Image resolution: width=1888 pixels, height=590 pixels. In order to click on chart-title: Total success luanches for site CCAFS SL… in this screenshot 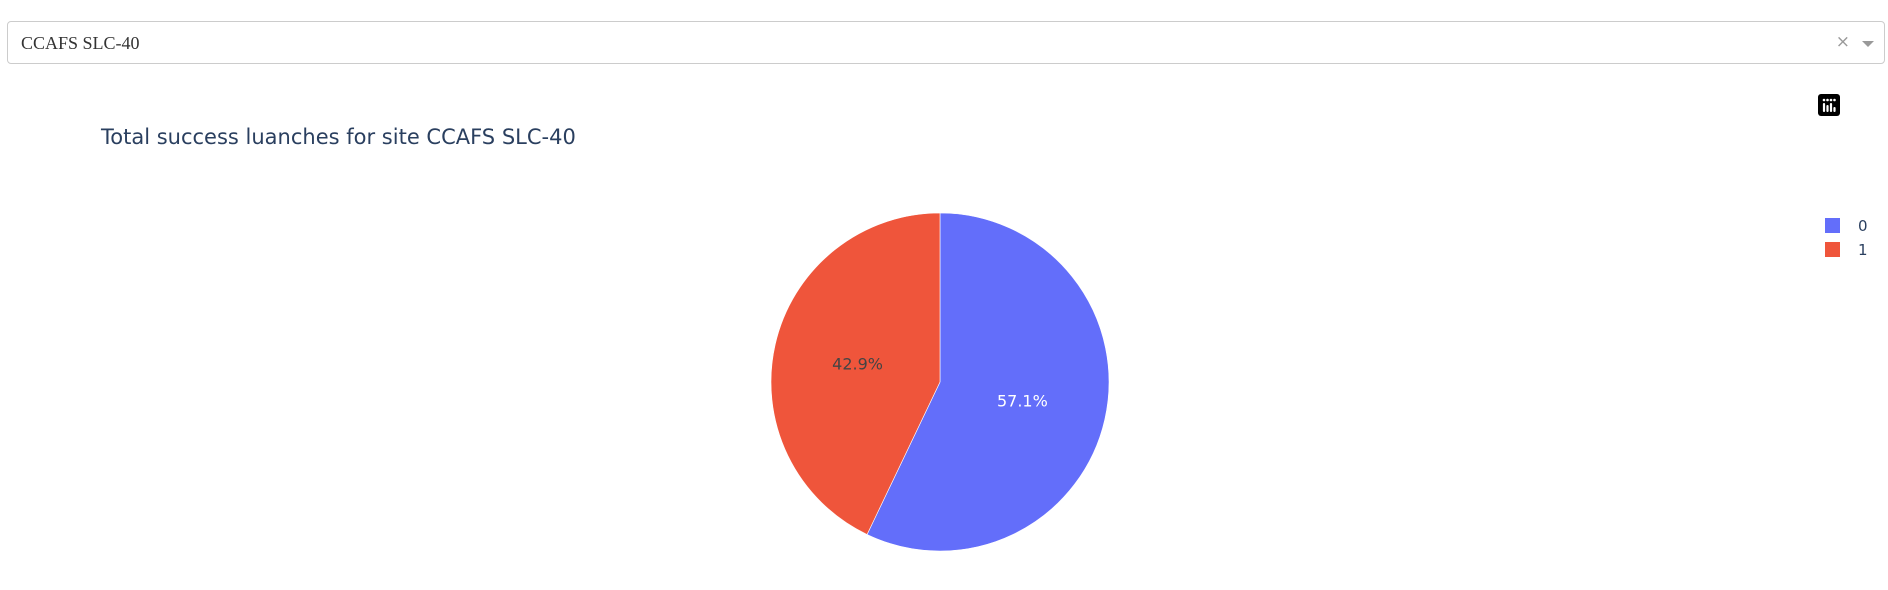, I will do `click(338, 137)`.